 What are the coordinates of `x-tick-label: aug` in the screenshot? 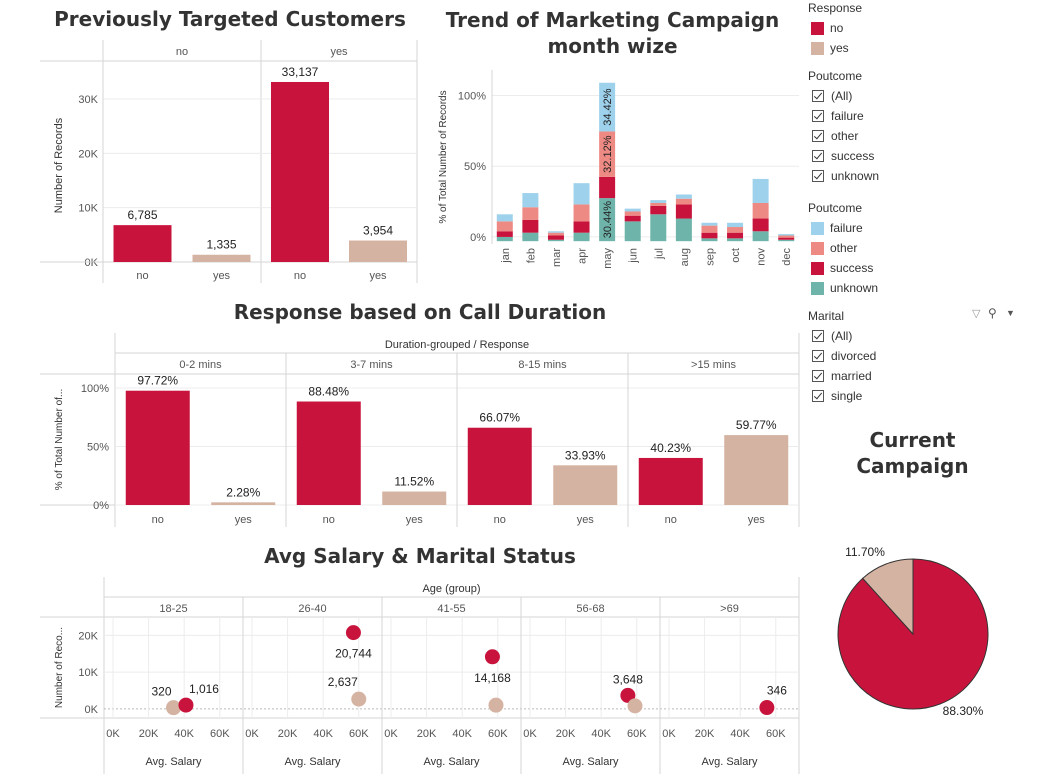 It's located at (685, 257).